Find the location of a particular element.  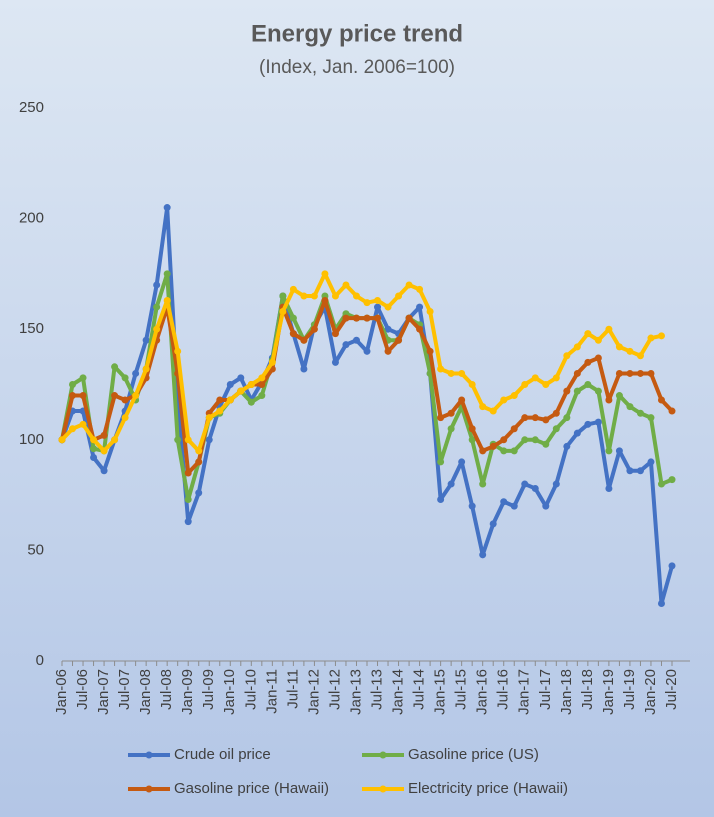

x-tick-label: Jan-13 is located at coordinates (355, 692).